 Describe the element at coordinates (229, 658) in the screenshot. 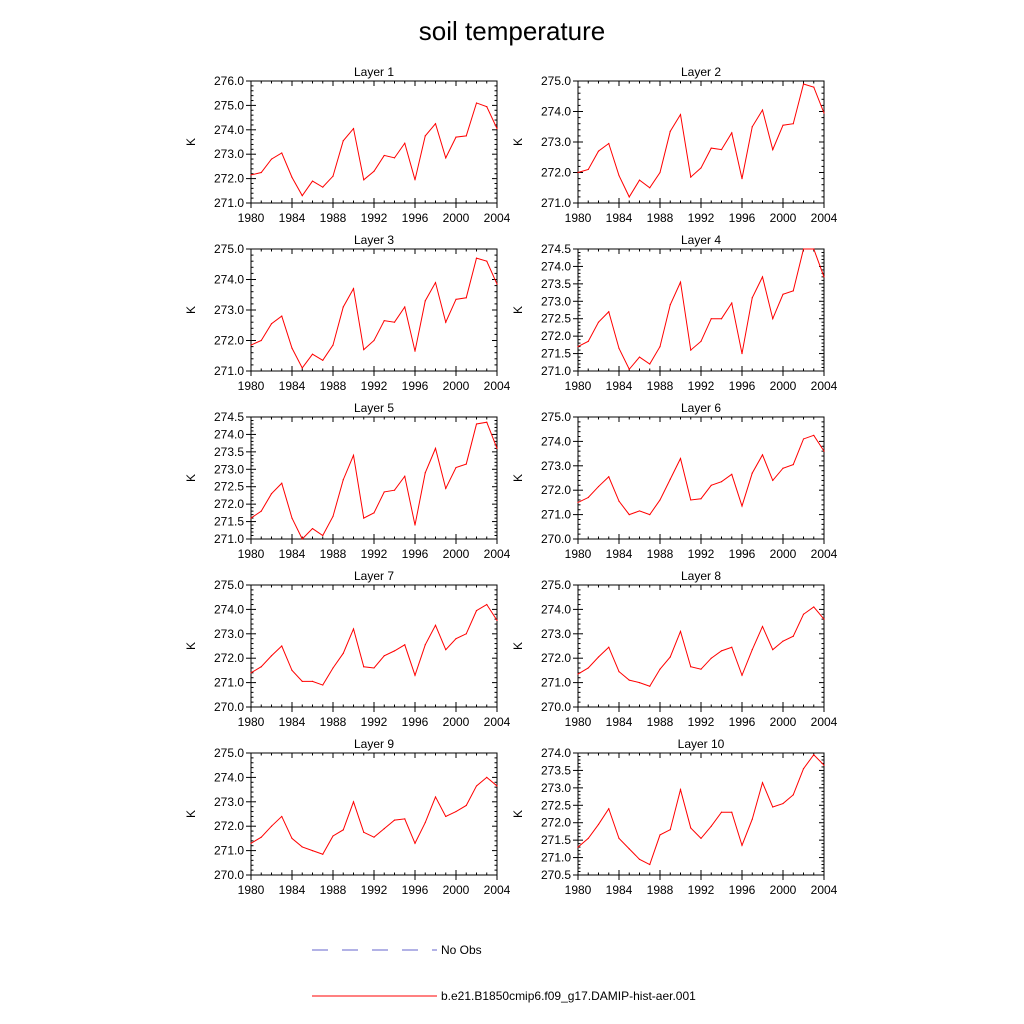

I see `layer-7-ytick-label: 272.0` at that location.